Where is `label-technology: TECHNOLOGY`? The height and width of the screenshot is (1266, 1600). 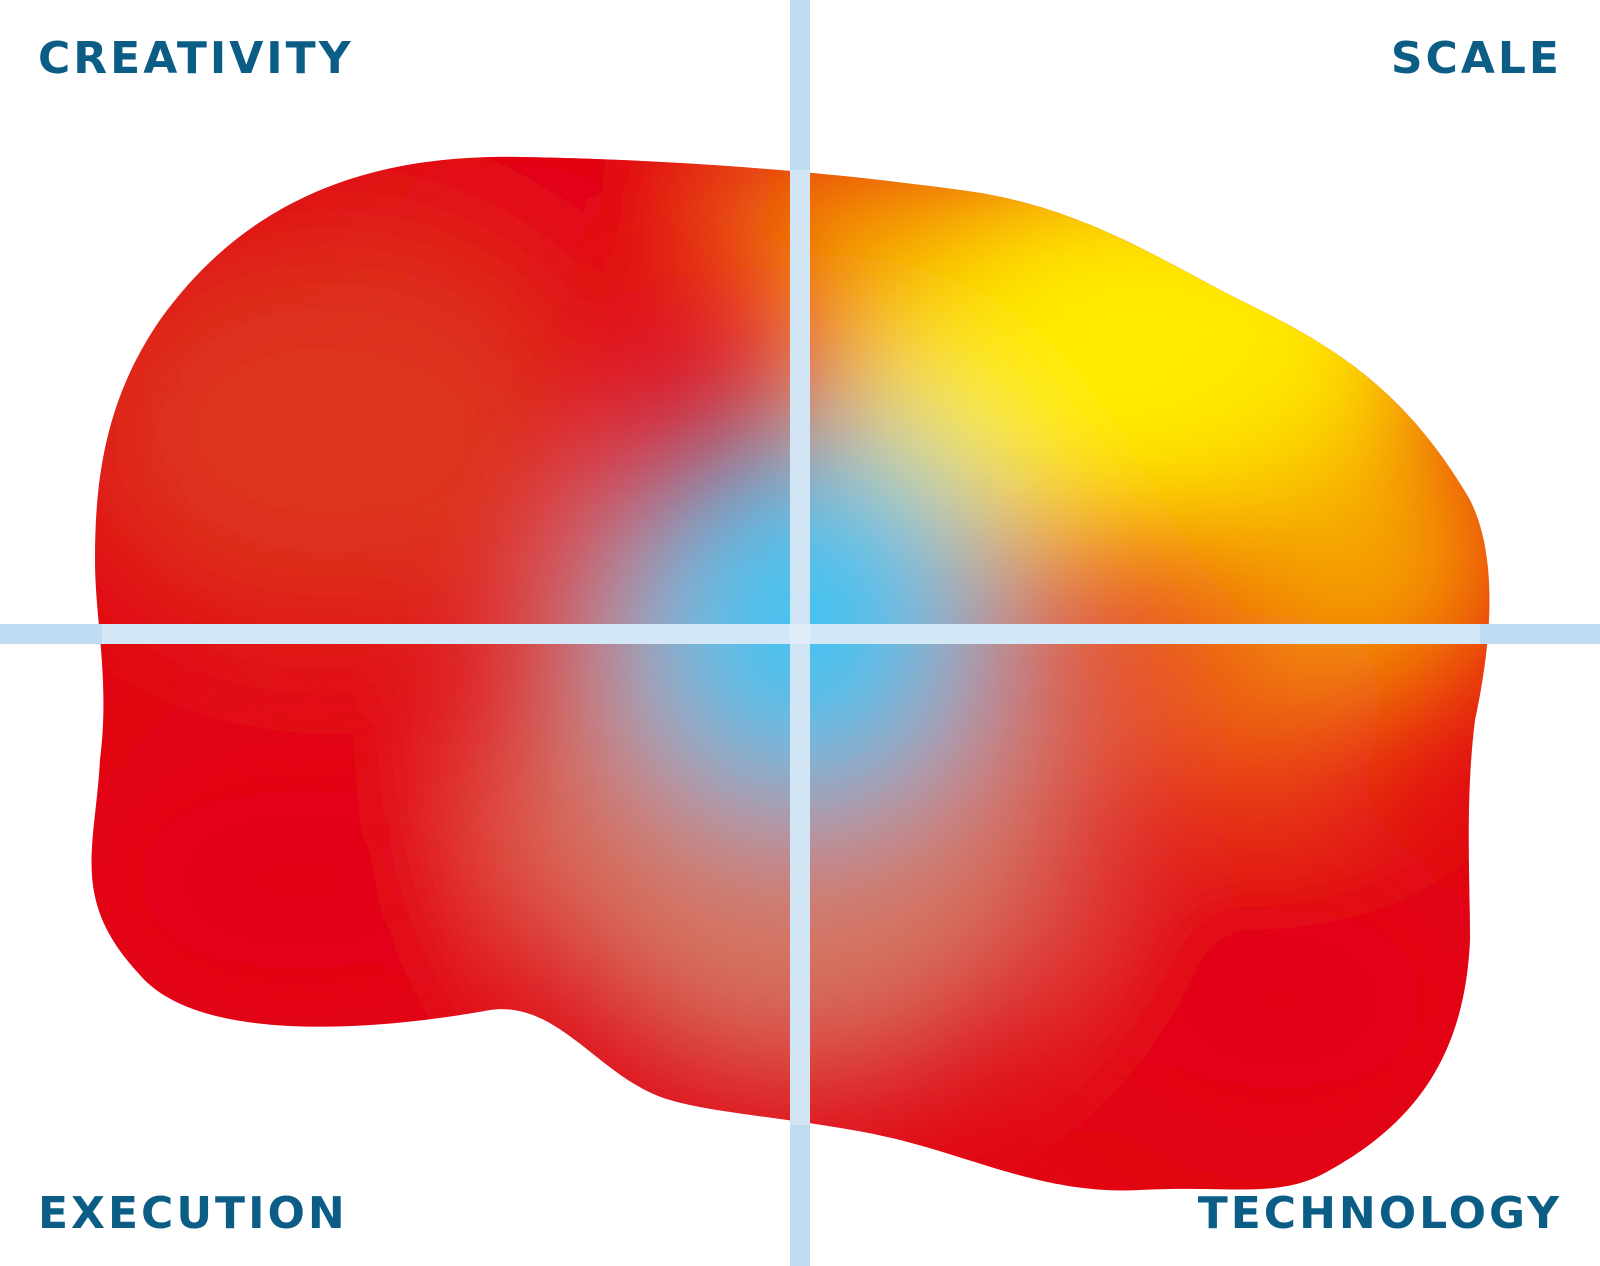 label-technology: TECHNOLOGY is located at coordinates (1380, 1213).